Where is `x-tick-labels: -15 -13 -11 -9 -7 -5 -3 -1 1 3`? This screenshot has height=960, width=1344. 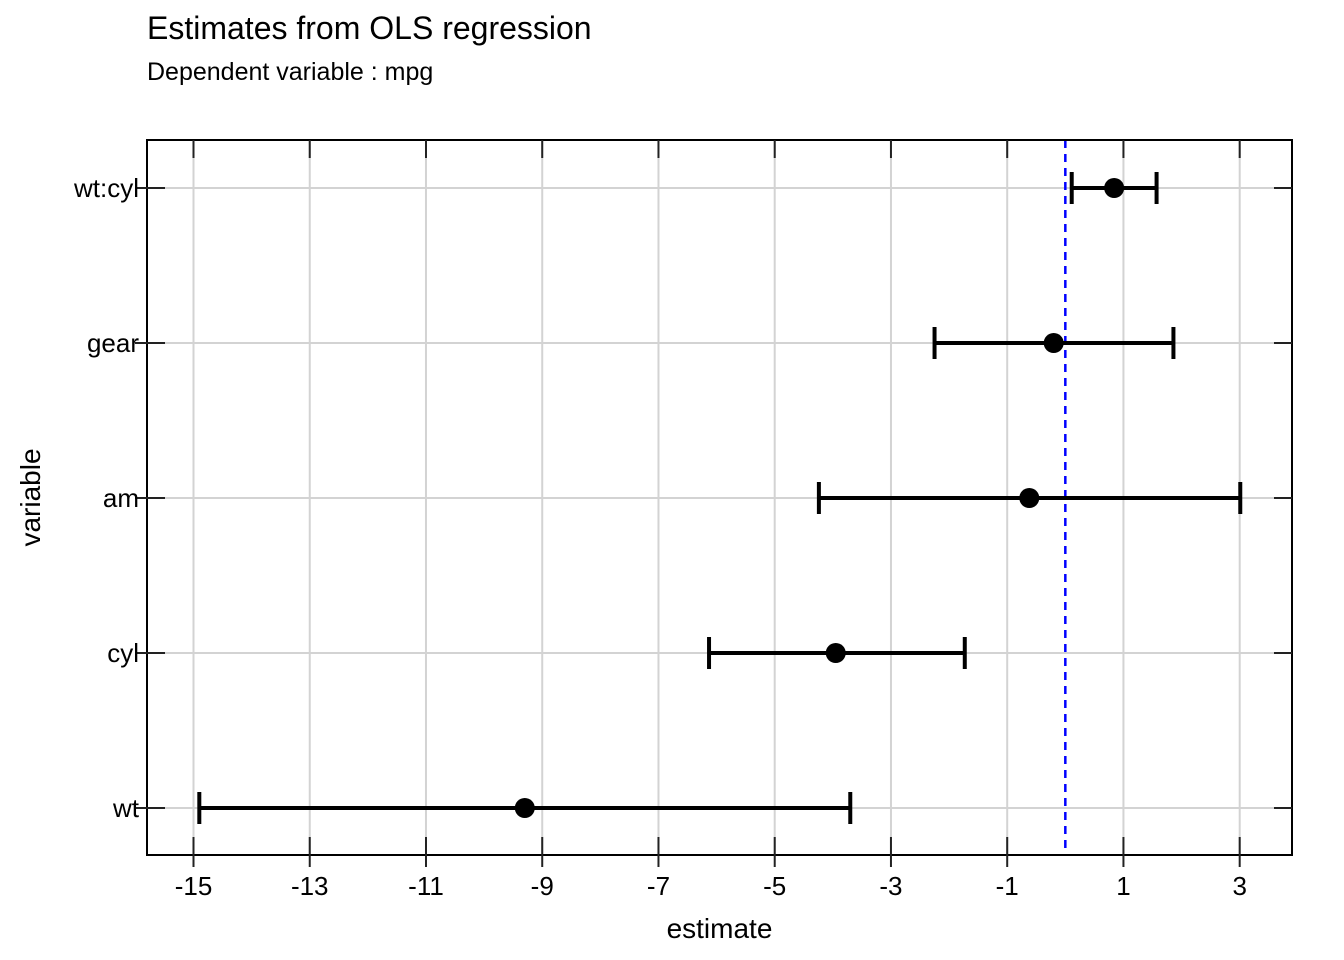 x-tick-labels: -15 -13 -11 -9 -7 -5 -3 -1 1 3 is located at coordinates (711, 886).